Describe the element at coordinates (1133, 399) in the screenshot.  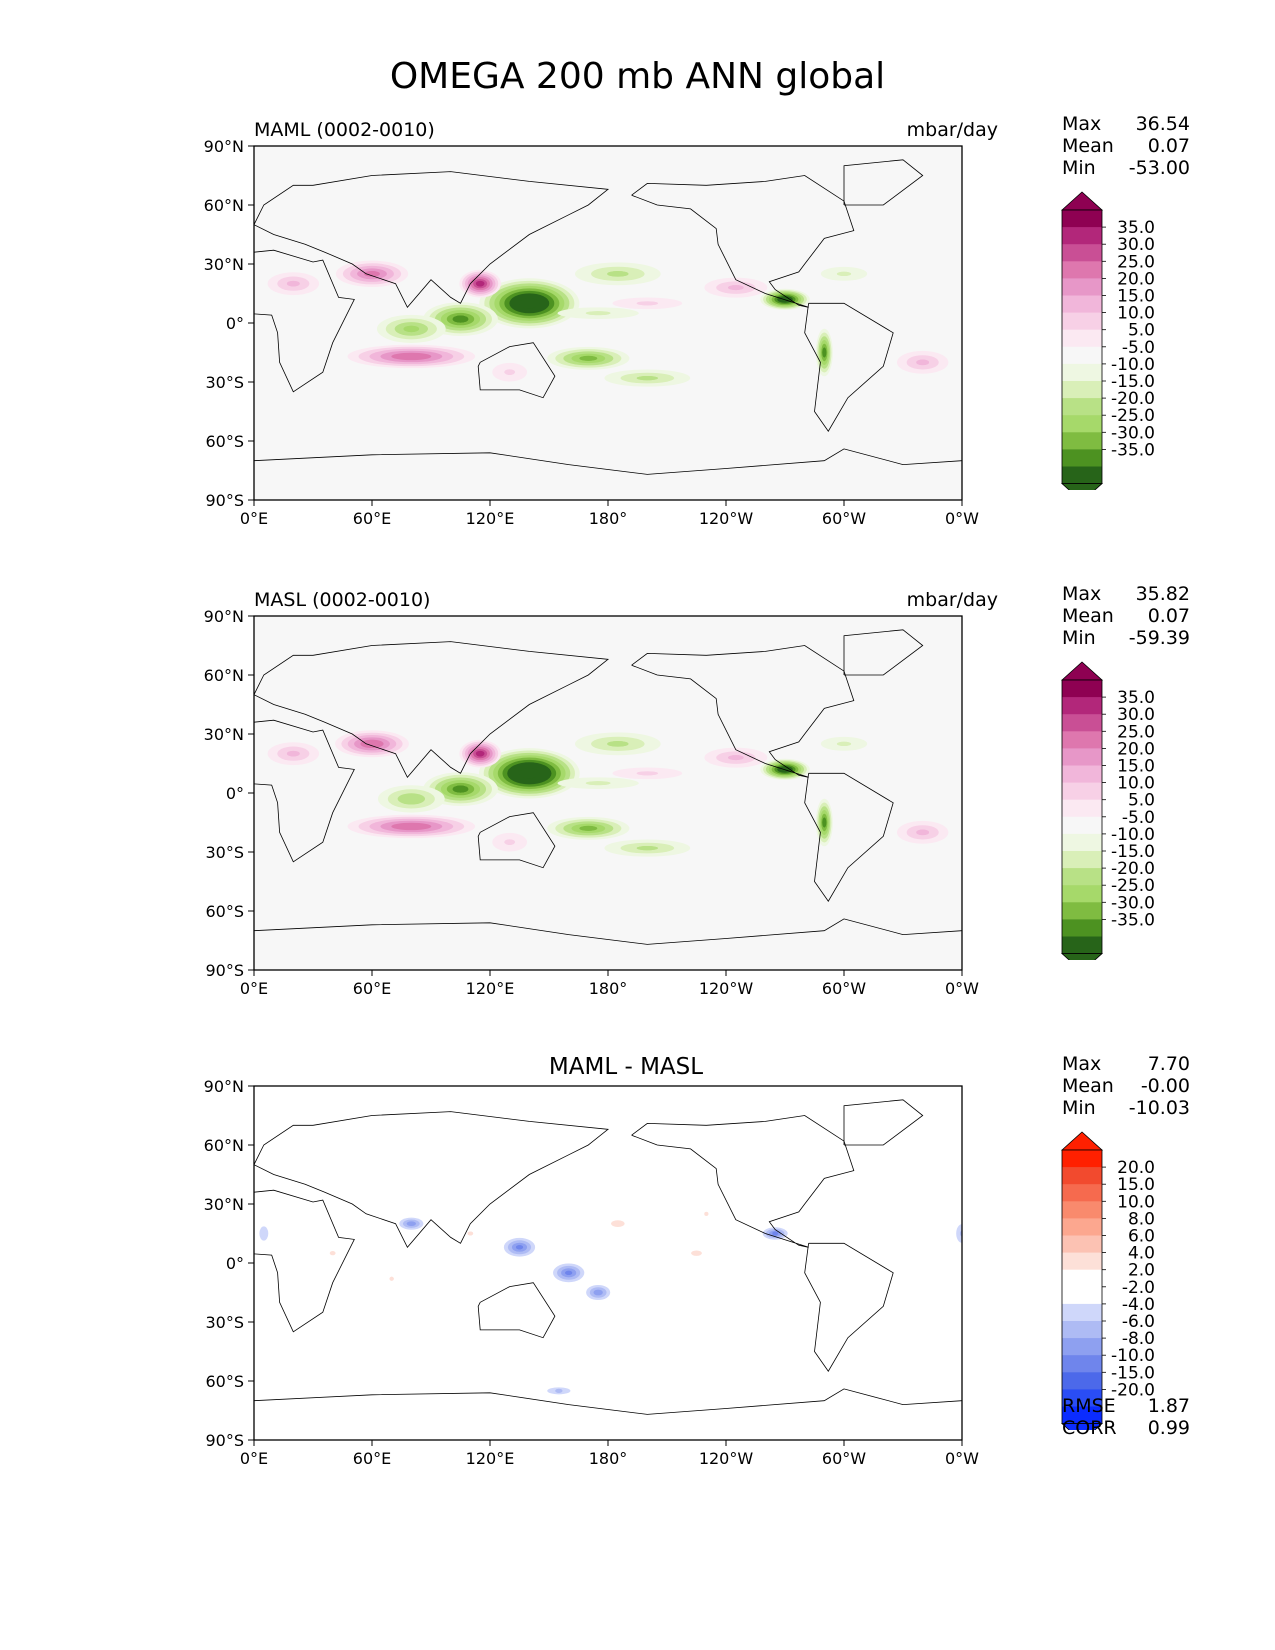
I see `colorbar-tick-label: -20.0` at that location.